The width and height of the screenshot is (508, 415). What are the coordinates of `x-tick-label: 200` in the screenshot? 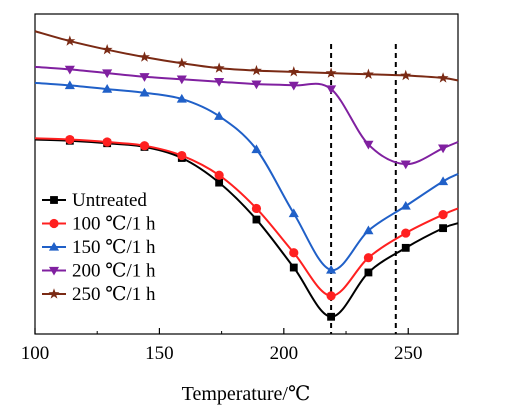 It's located at (284, 353).